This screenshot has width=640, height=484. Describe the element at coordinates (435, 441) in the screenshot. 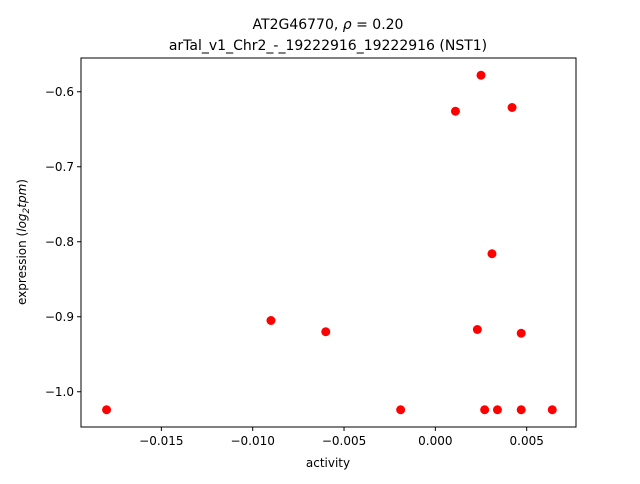

I see `x-tick-label: 0.000` at that location.